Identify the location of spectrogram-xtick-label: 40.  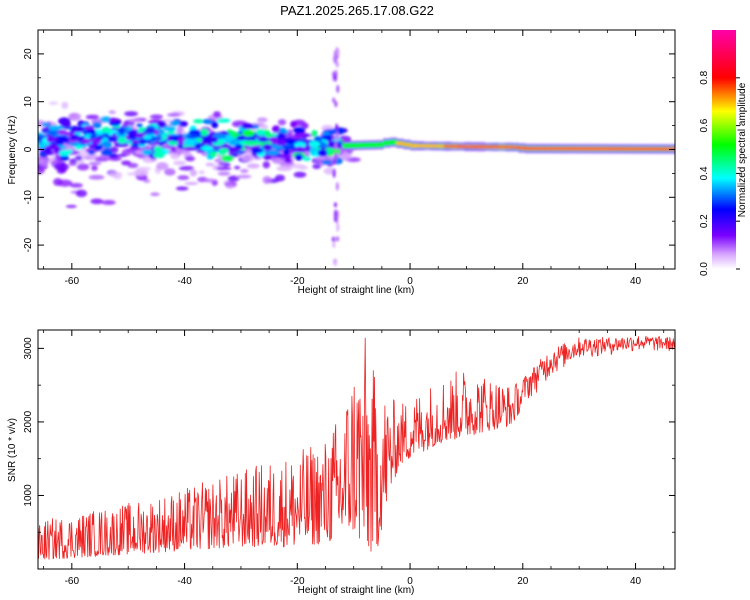
(636, 281).